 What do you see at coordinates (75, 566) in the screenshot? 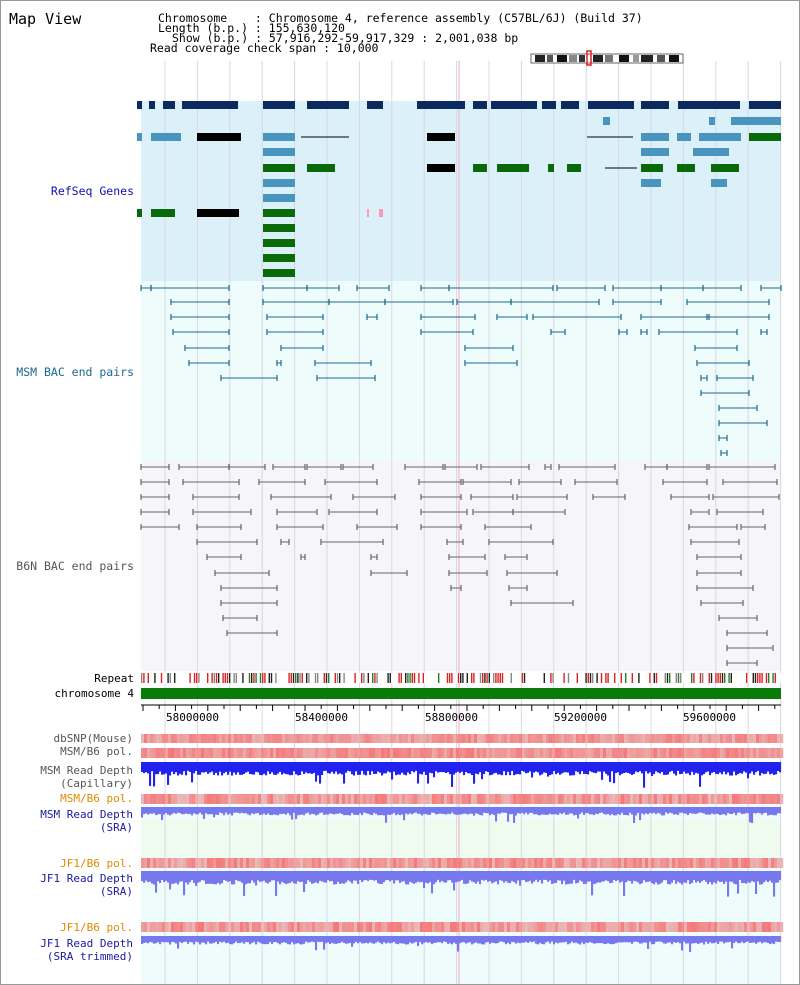
I see `b6n-bac-track-label: B6N BAC end pairs` at bounding box center [75, 566].